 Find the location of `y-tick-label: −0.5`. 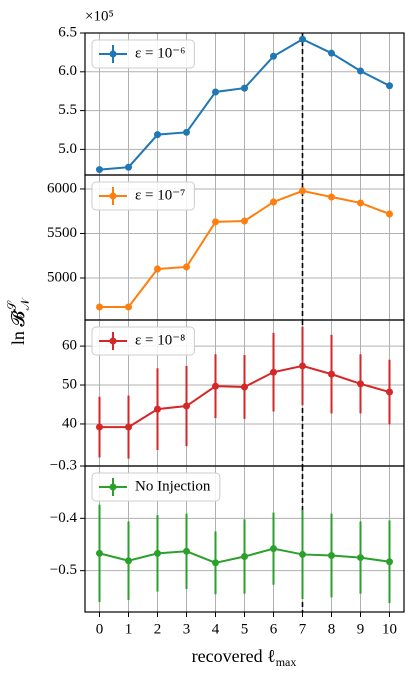

y-tick-label: −0.5 is located at coordinates (63, 570).